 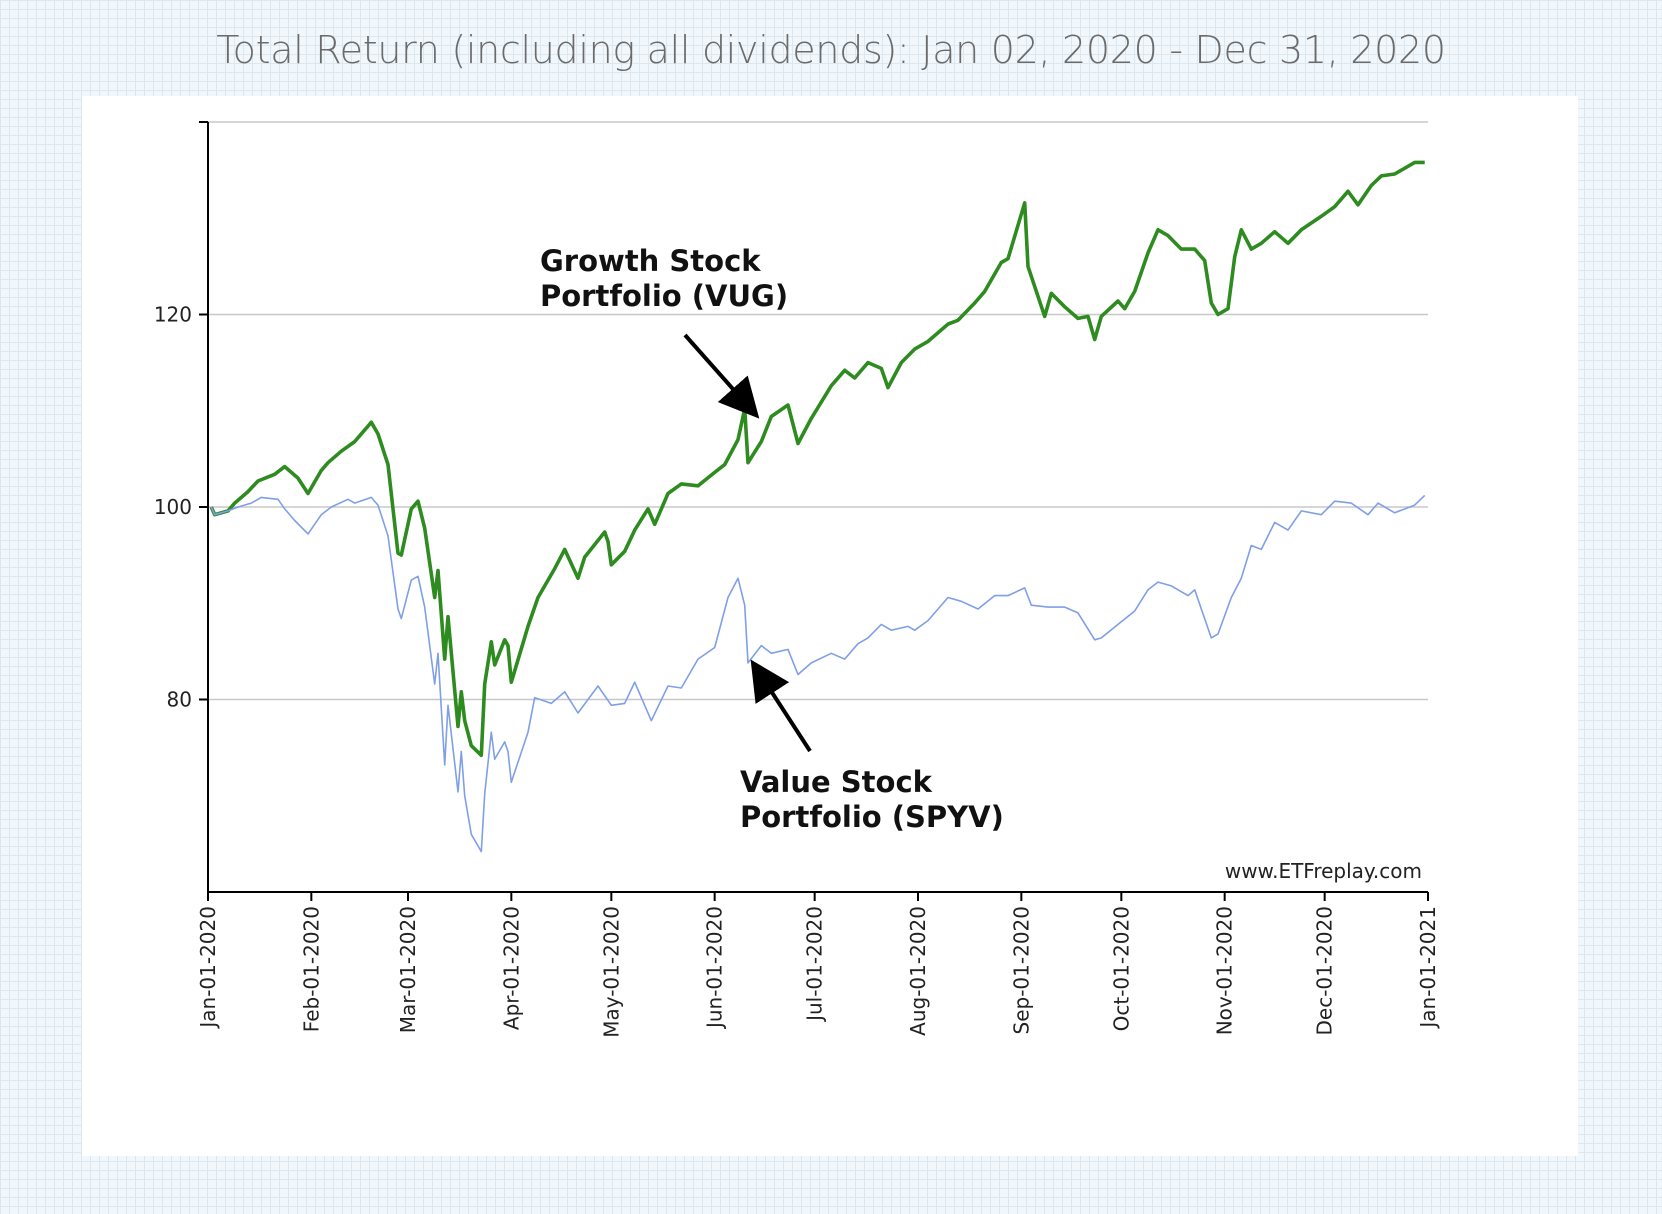 I want to click on annotation-line: Portfolio (SPYV), so click(x=872, y=817).